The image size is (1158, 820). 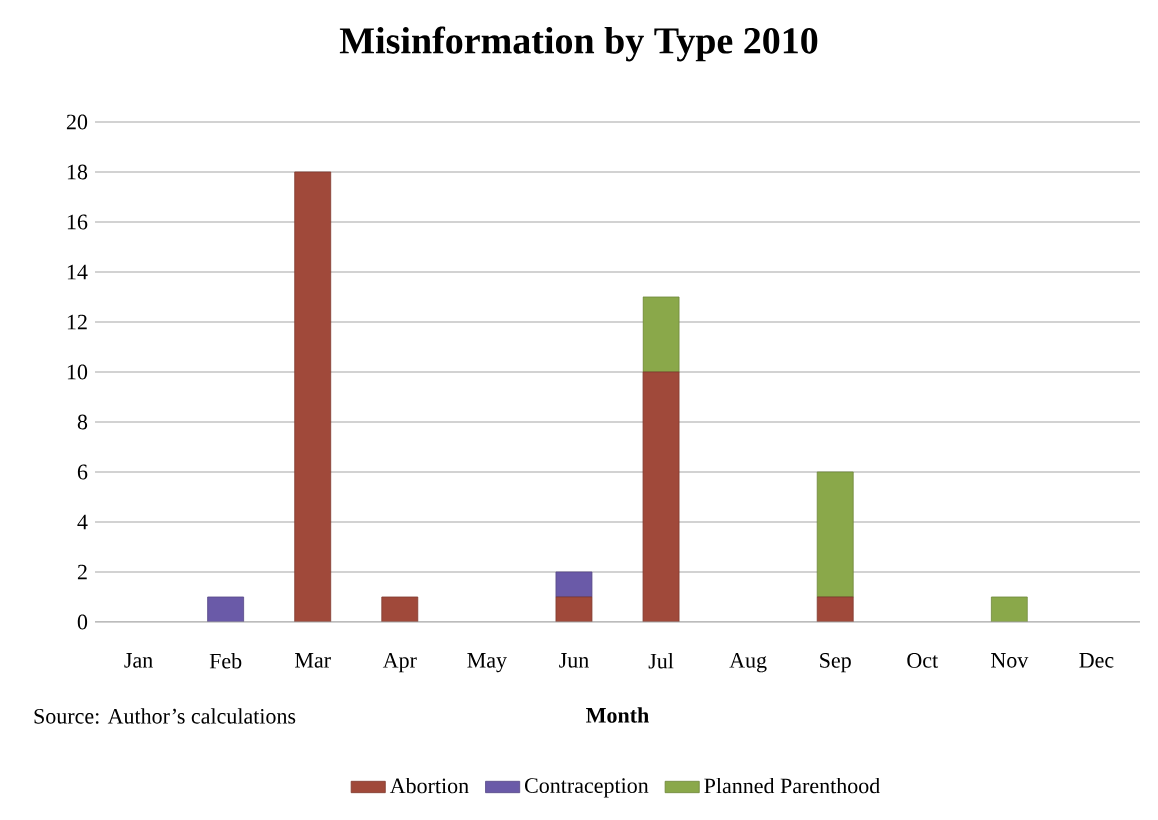 I want to click on y-tick-label: 10, so click(x=77, y=372).